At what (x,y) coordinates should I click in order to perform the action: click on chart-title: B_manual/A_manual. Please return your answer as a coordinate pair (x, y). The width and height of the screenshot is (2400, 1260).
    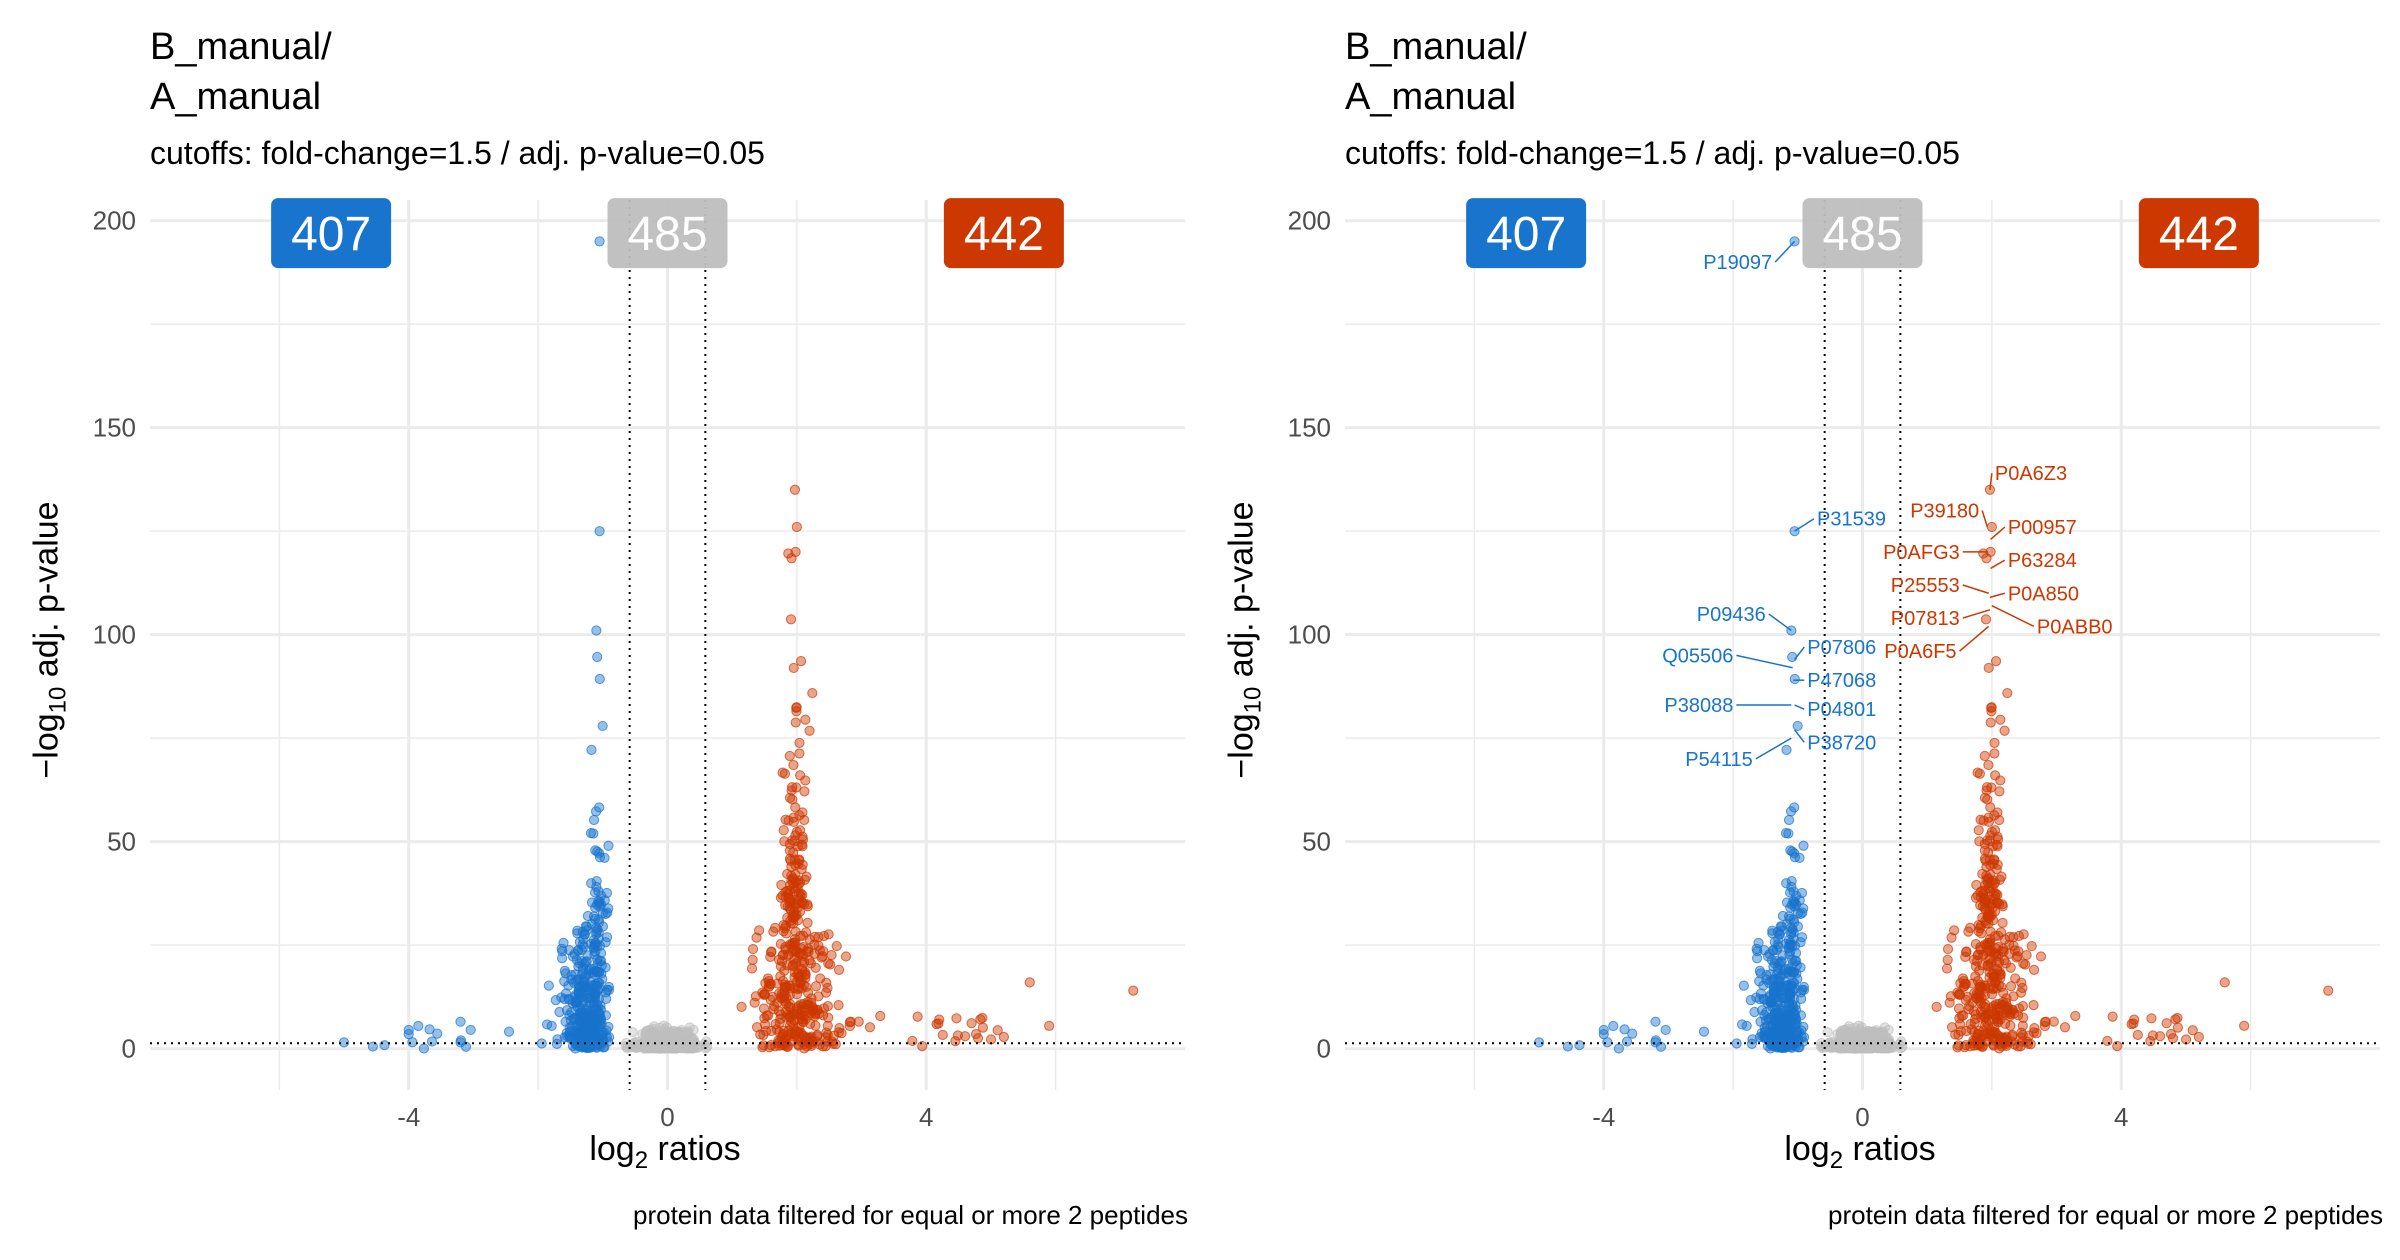
    Looking at the image, I should click on (241, 72).